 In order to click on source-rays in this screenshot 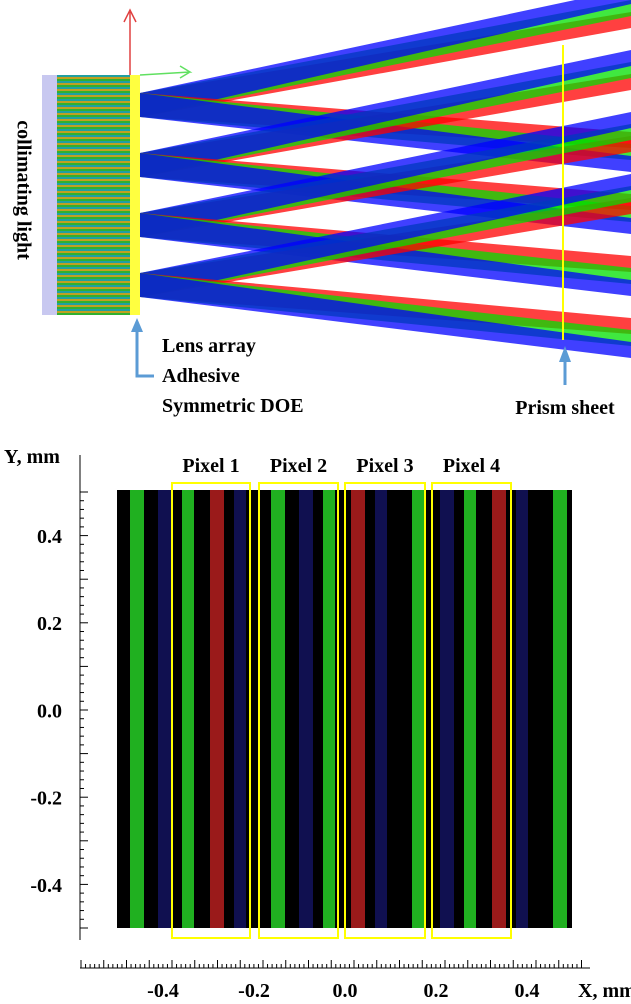, I will do `click(93, 195)`.